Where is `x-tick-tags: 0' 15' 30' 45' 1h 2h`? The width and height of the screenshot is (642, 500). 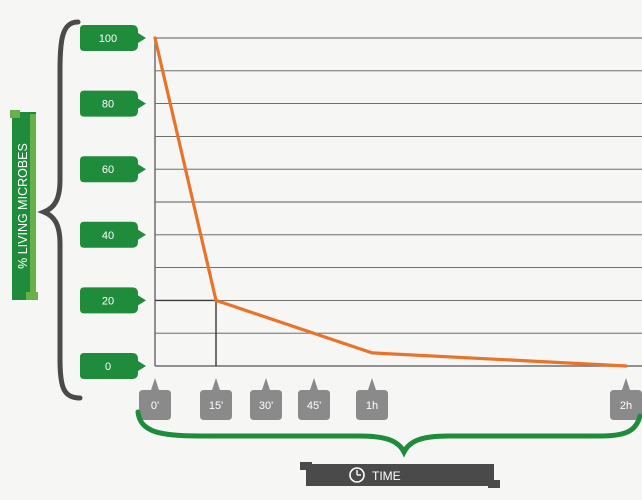
x-tick-tags: 0' 15' 30' 45' 1h 2h is located at coordinates (390, 399).